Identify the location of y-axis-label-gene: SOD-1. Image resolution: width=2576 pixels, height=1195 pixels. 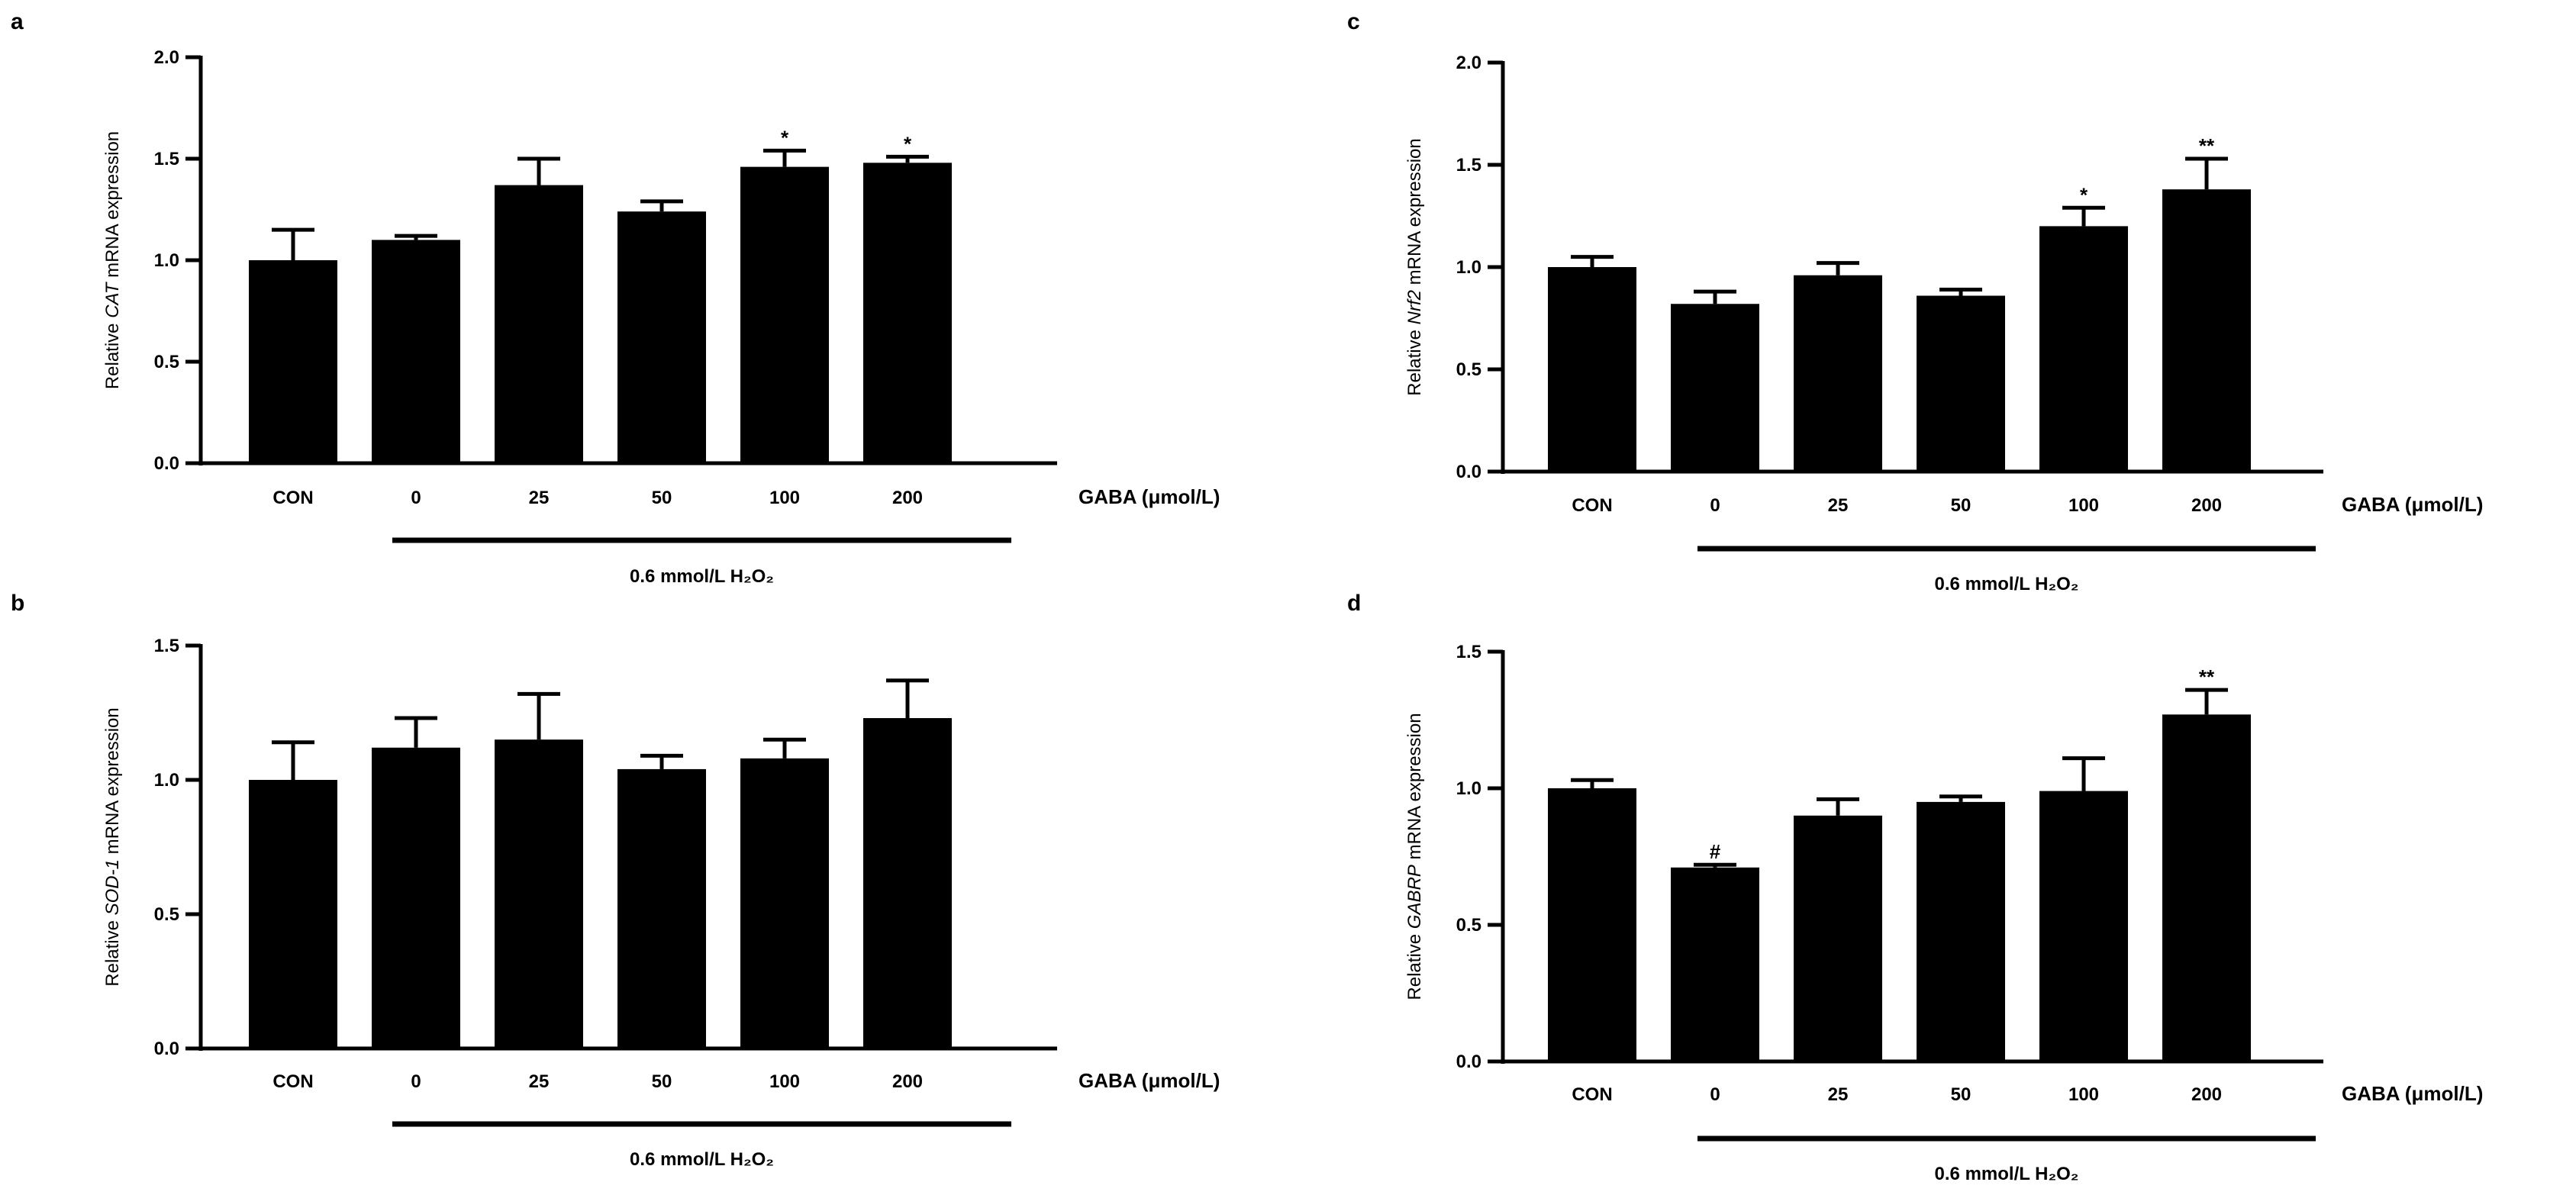
(113, 887).